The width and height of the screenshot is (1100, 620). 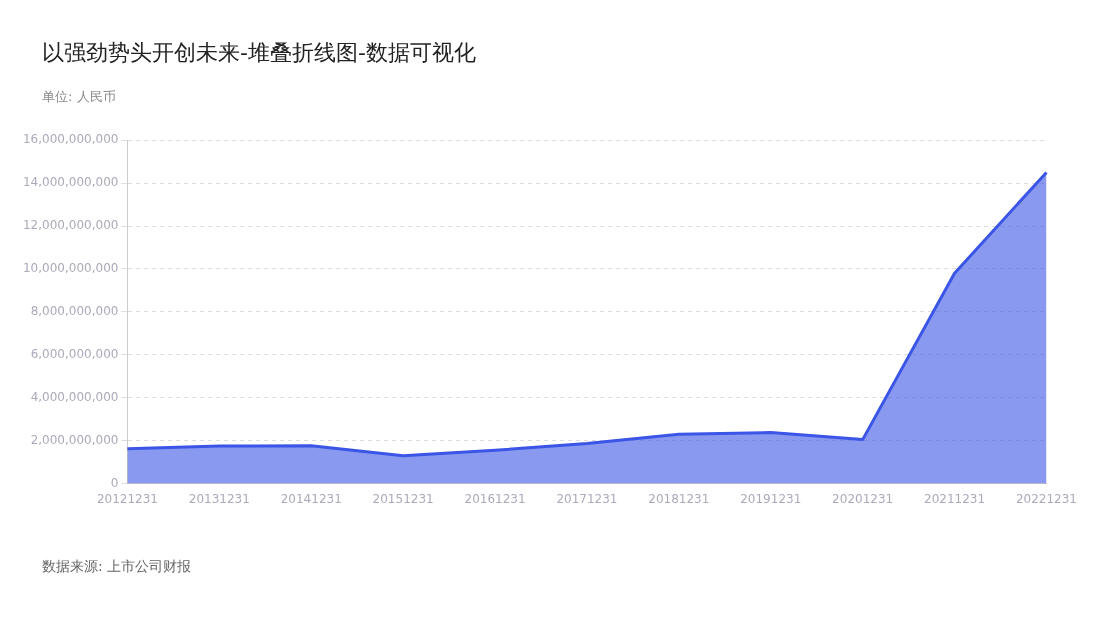 What do you see at coordinates (74, 311) in the screenshot?
I see `y-tick-label: 8,000,000,000` at bounding box center [74, 311].